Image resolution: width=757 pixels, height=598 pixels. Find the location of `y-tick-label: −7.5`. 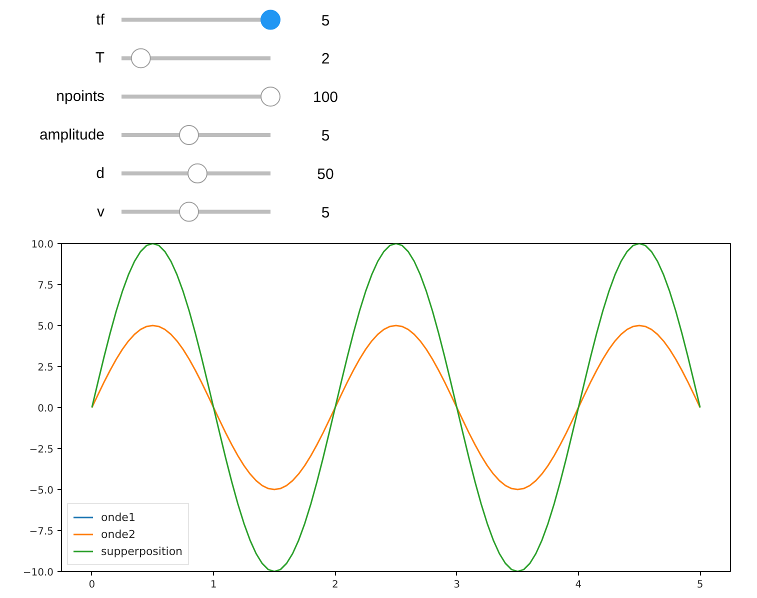

y-tick-label: −7.5 is located at coordinates (41, 532).